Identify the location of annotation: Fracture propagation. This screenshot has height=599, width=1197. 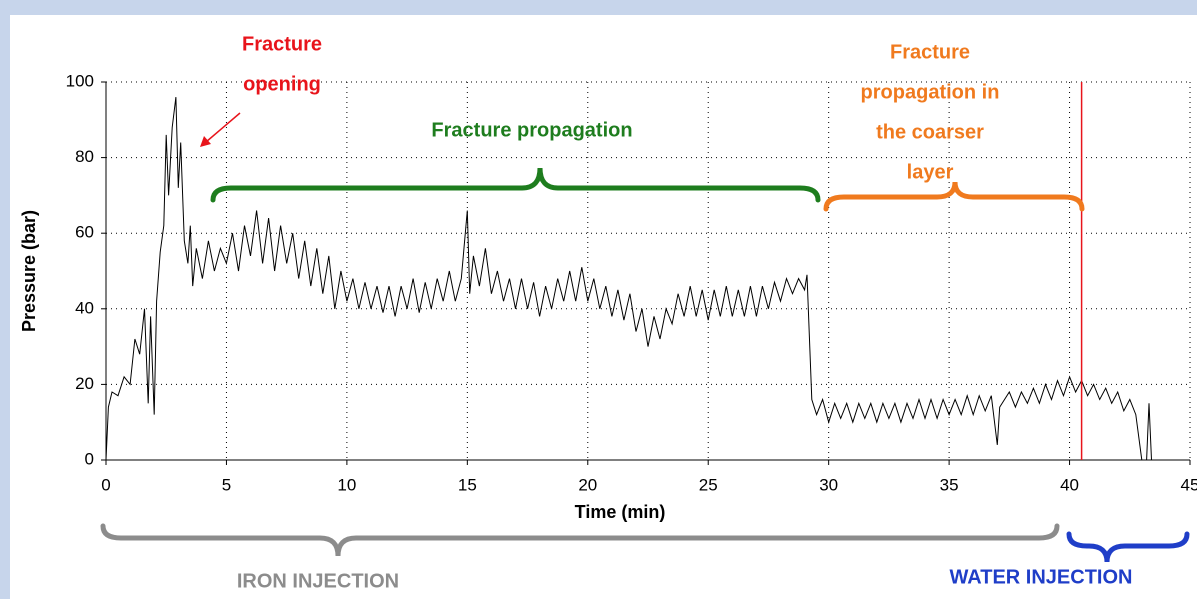
(531, 130).